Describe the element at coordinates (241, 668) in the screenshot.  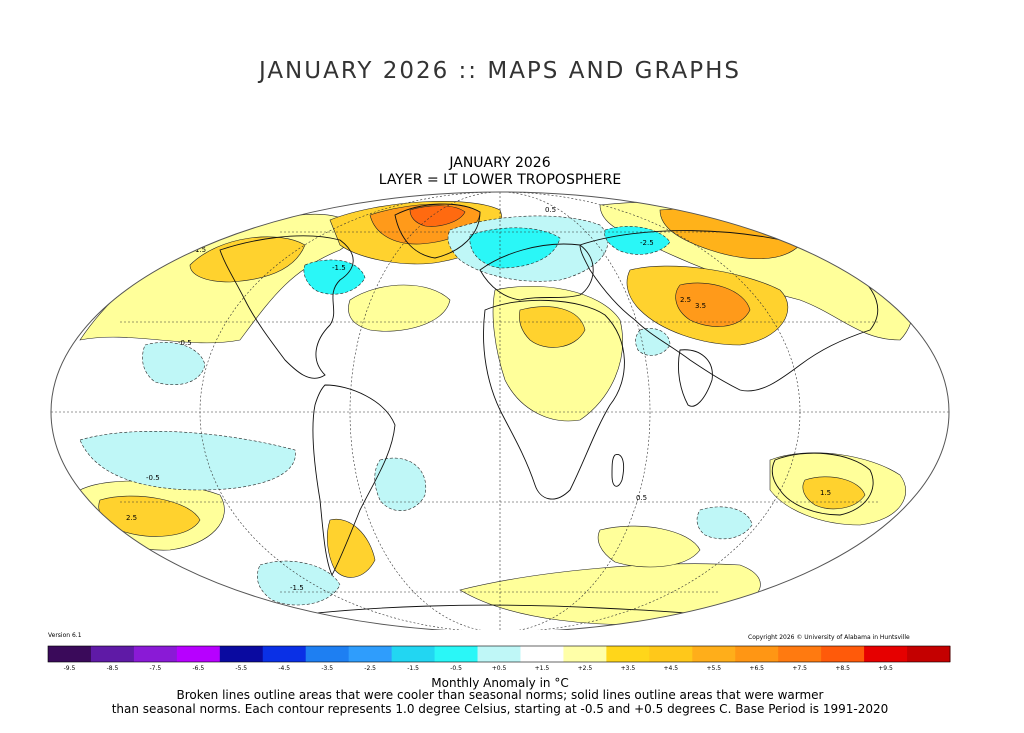
I see `legend-tick-label: -5.5` at that location.